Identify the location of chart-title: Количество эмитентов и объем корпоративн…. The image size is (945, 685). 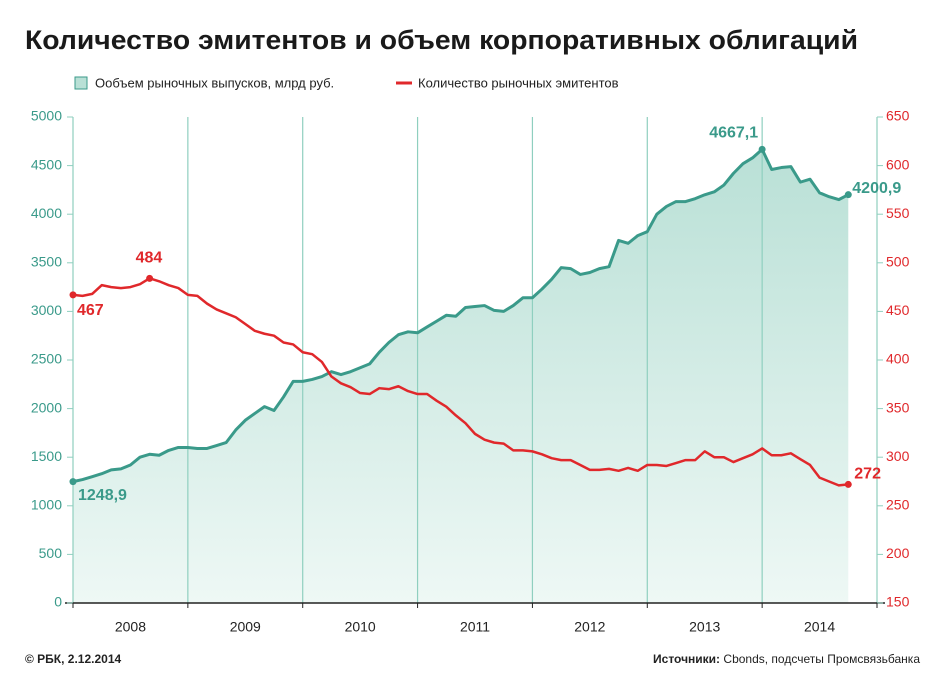
(441, 40).